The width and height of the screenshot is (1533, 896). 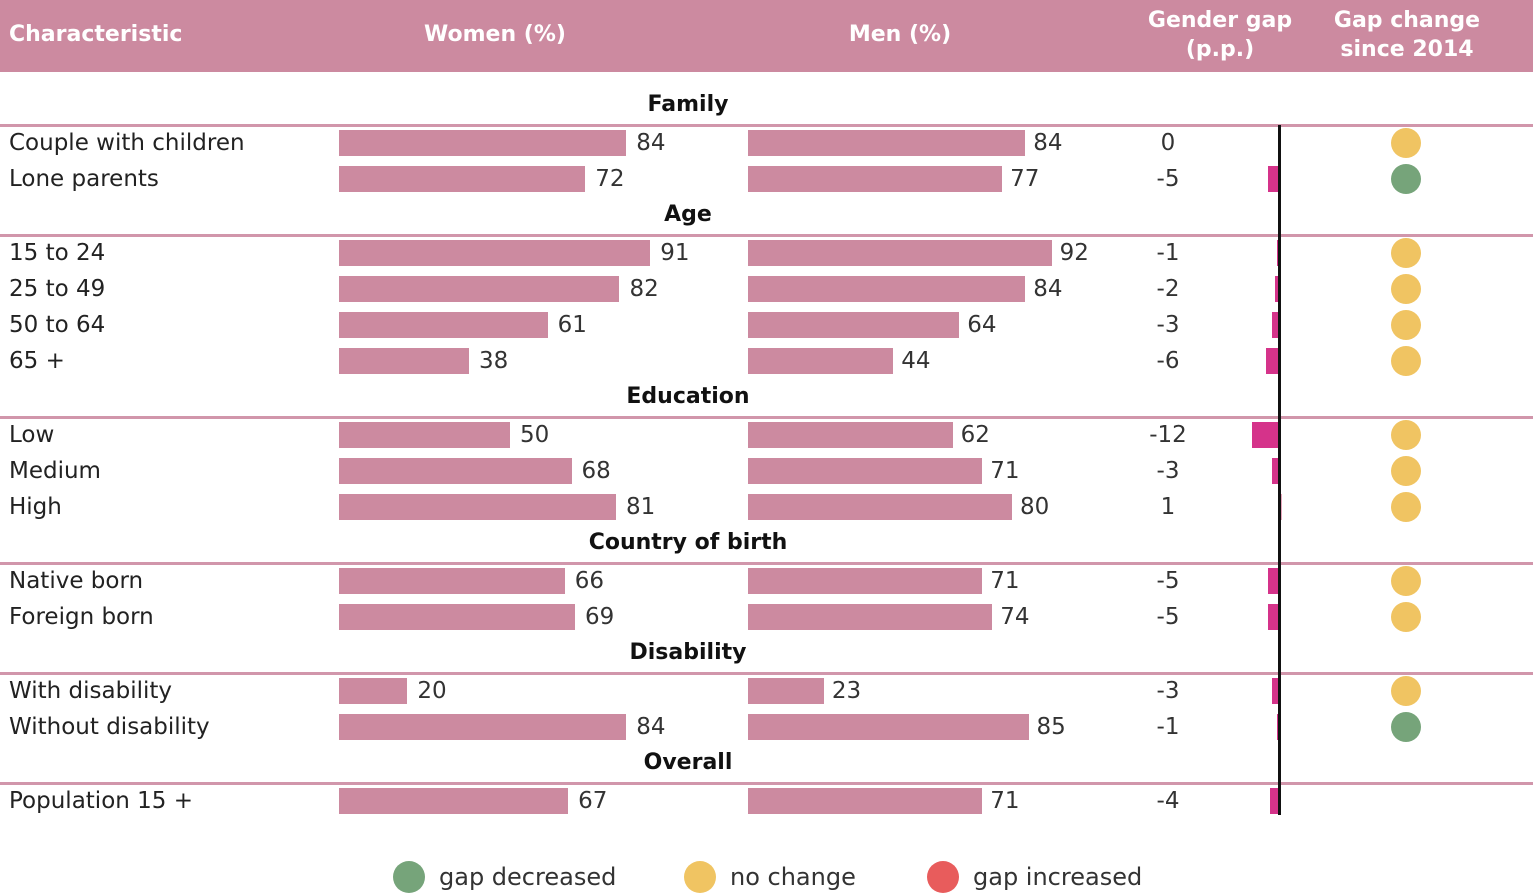 What do you see at coordinates (1168, 507) in the screenshot?
I see `gap-value: 1` at bounding box center [1168, 507].